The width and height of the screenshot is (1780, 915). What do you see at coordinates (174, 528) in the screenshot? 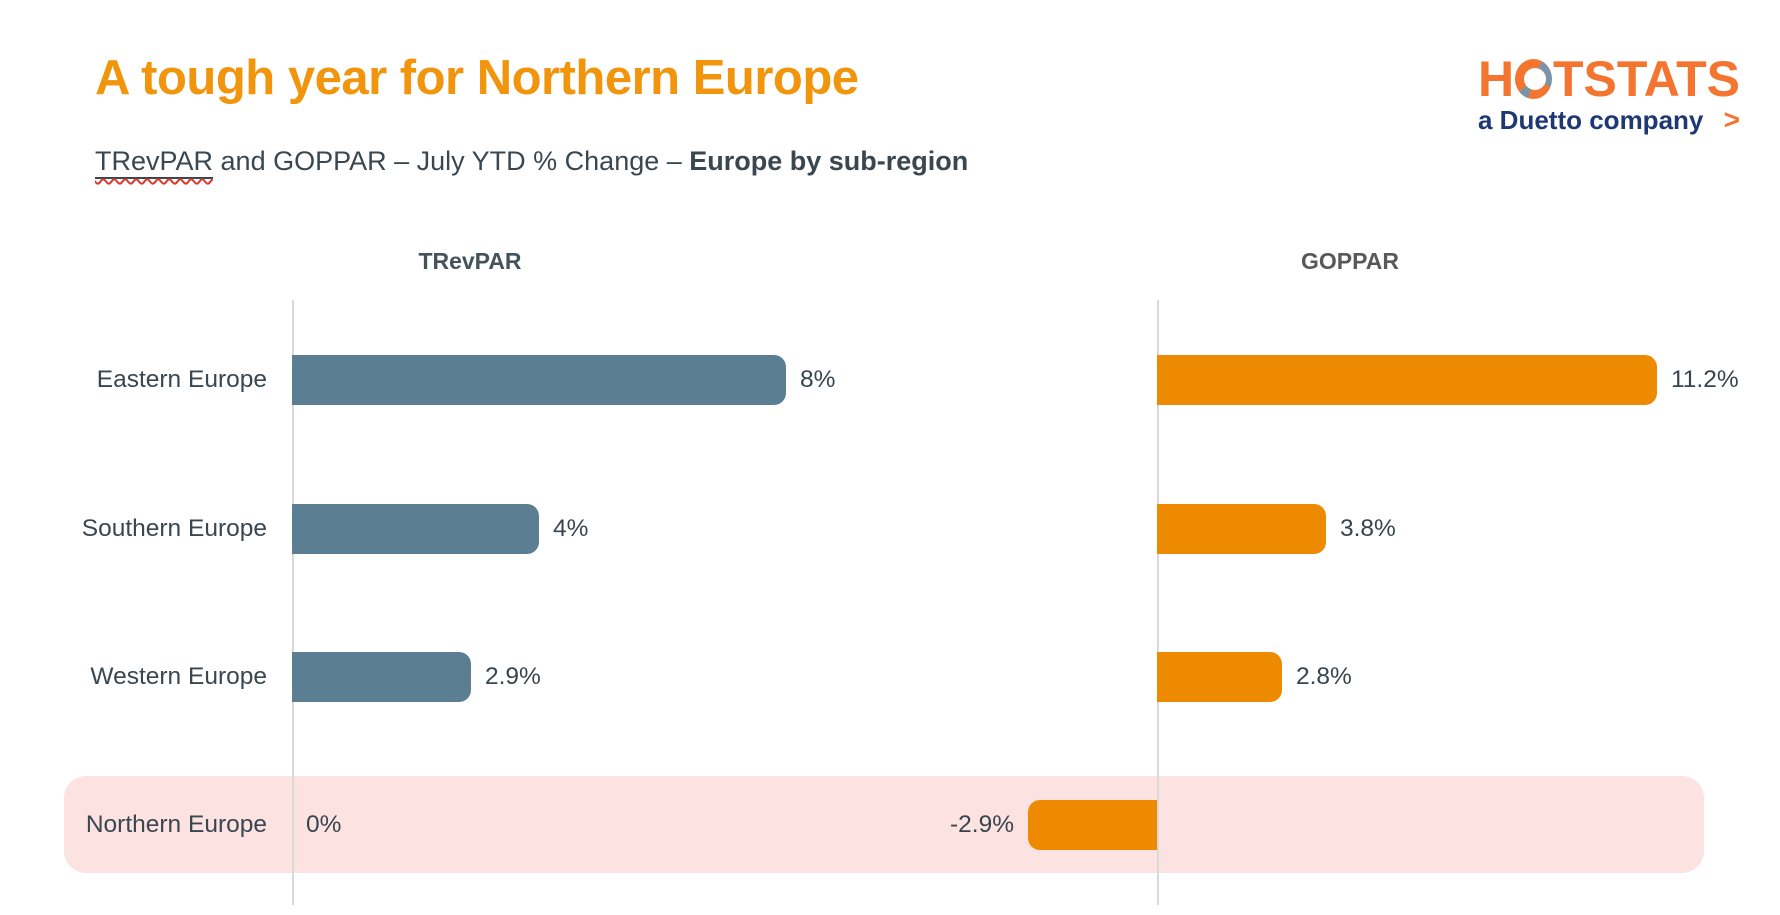
I see `category-label: Southern Europe` at bounding box center [174, 528].